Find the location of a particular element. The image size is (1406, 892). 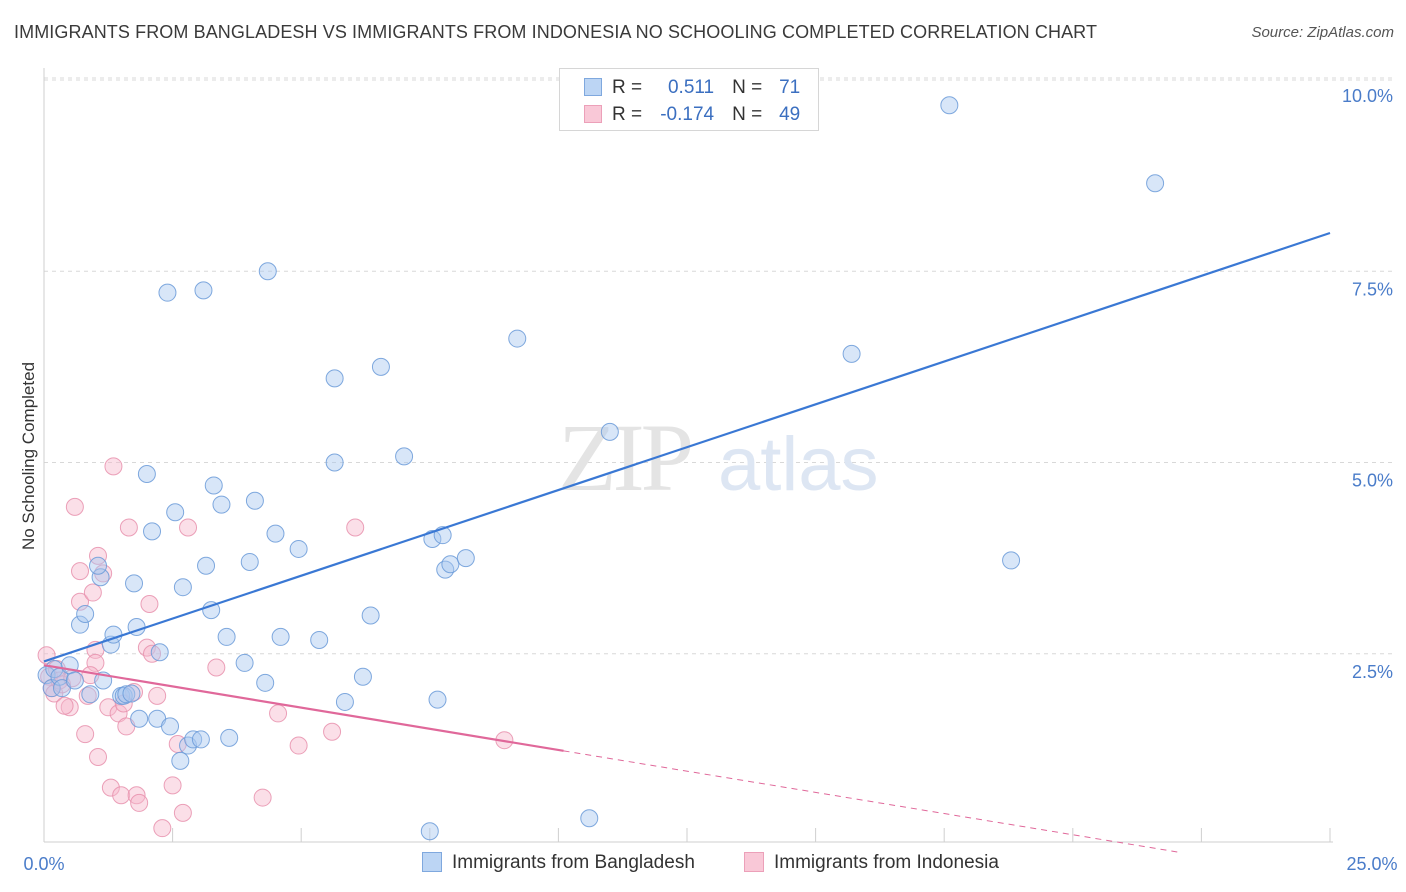

legend-r-value: 0.511 is located at coordinates (691, 87).